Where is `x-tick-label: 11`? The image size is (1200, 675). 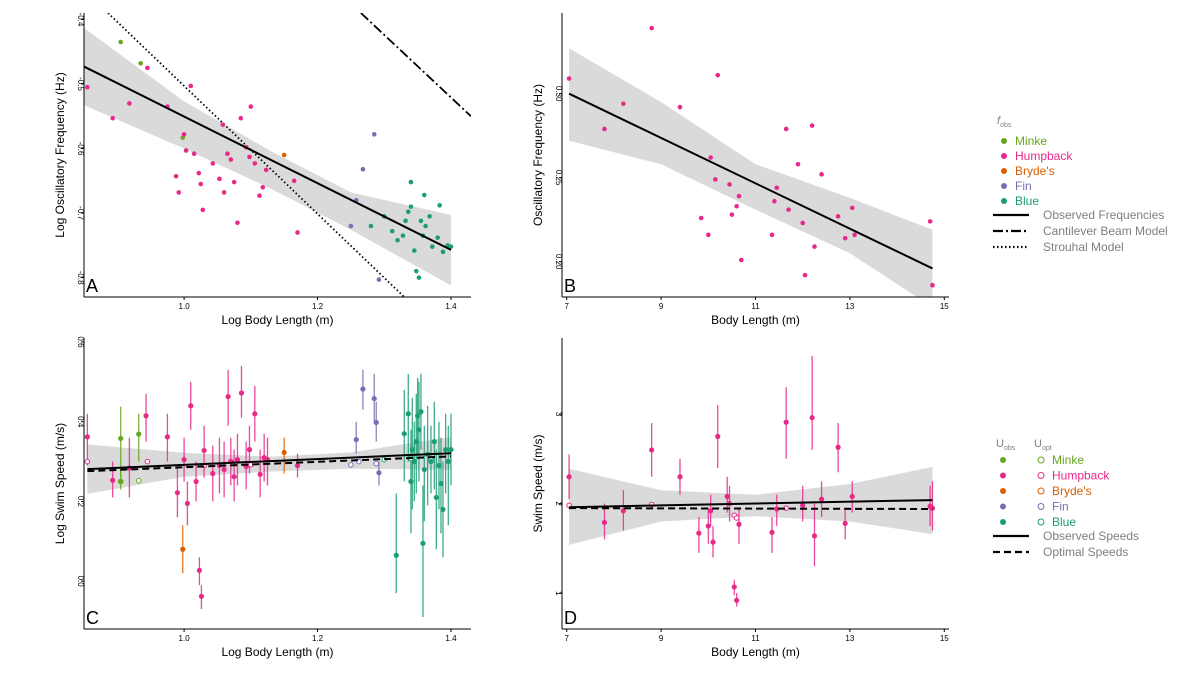
x-tick-label: 11 is located at coordinates (755, 306).